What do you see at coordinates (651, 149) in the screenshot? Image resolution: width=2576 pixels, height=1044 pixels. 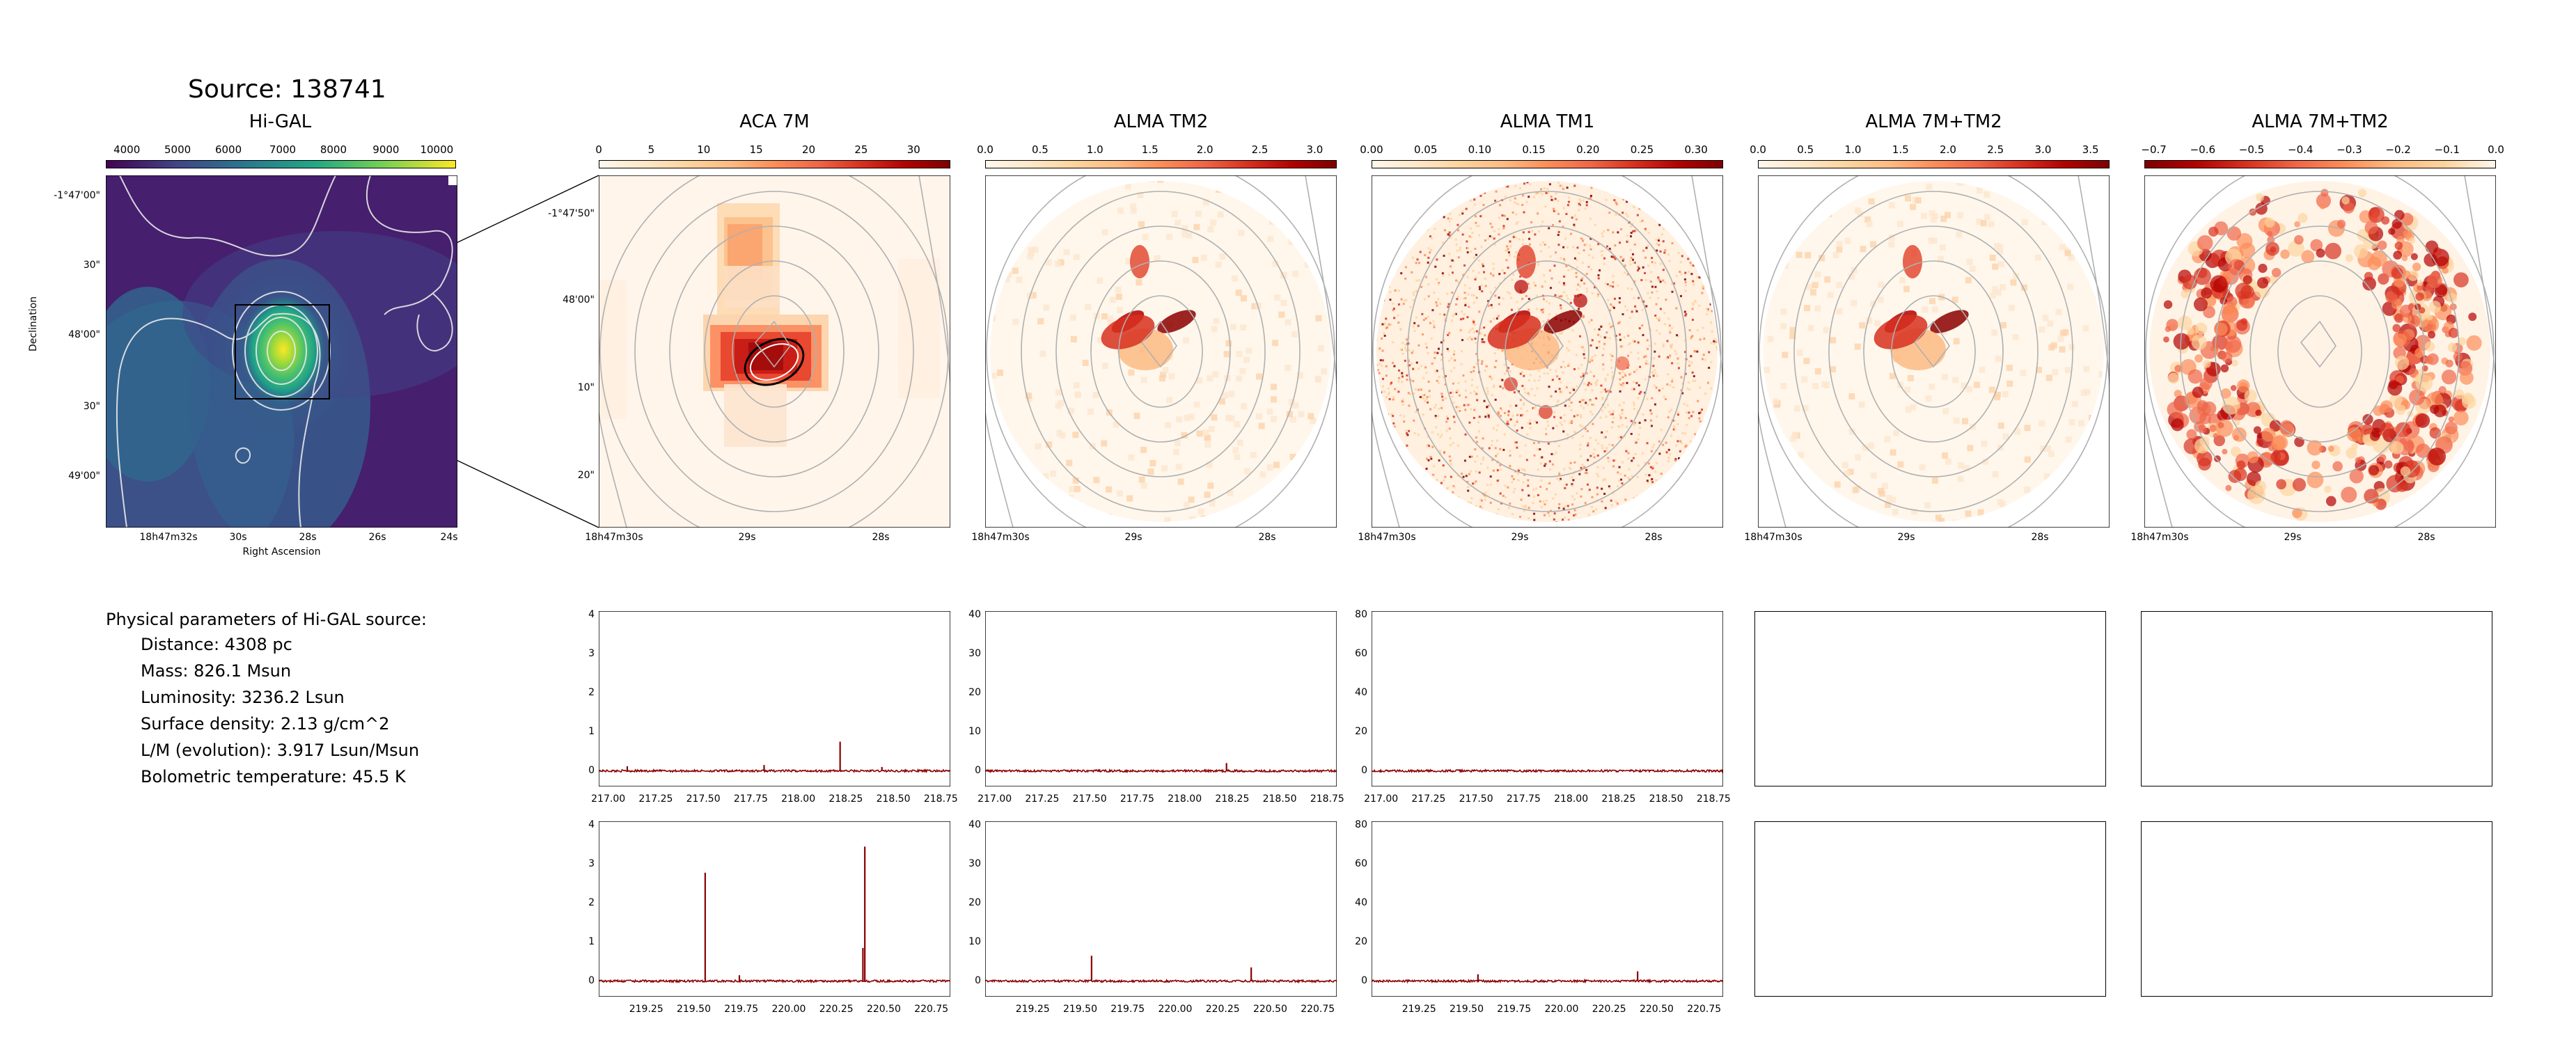 I see `aca7m-colorbar-tick: 5` at bounding box center [651, 149].